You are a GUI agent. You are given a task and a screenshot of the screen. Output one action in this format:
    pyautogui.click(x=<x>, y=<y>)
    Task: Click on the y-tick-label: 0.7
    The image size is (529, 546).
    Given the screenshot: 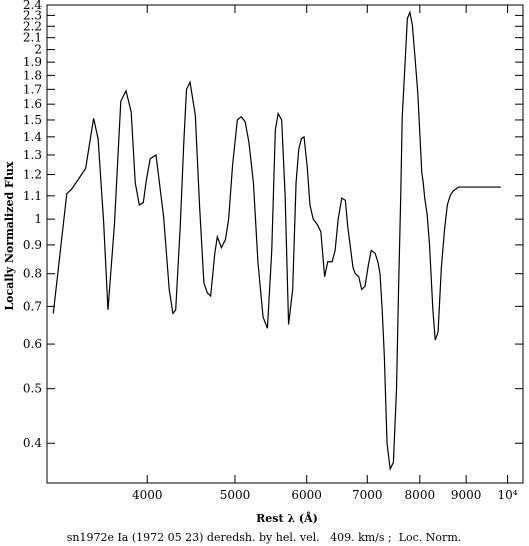 What is the action you would take?
    pyautogui.click(x=32, y=306)
    